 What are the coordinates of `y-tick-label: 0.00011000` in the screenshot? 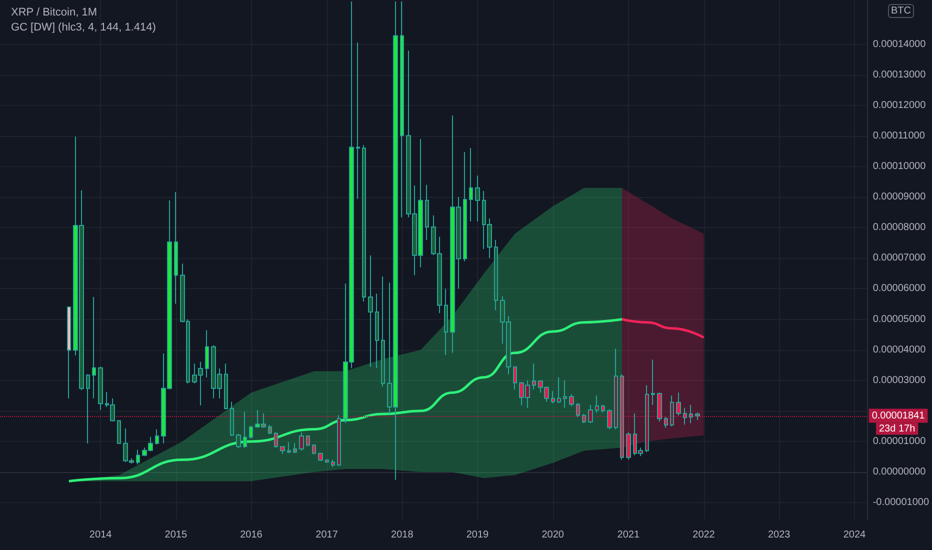 It's located at (899, 136).